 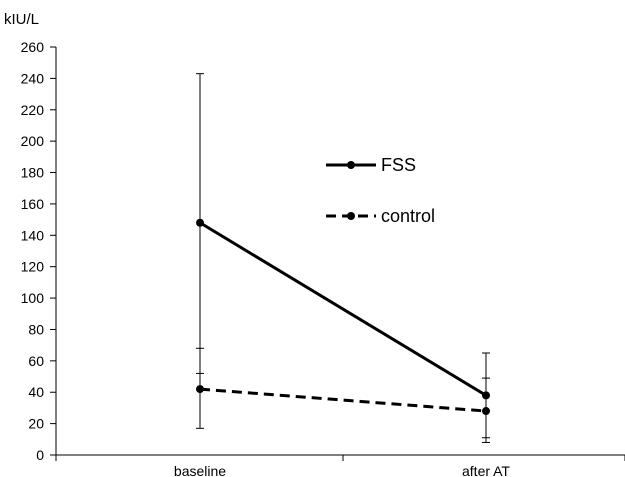 I want to click on x-tick-label: after AT, so click(x=486, y=470).